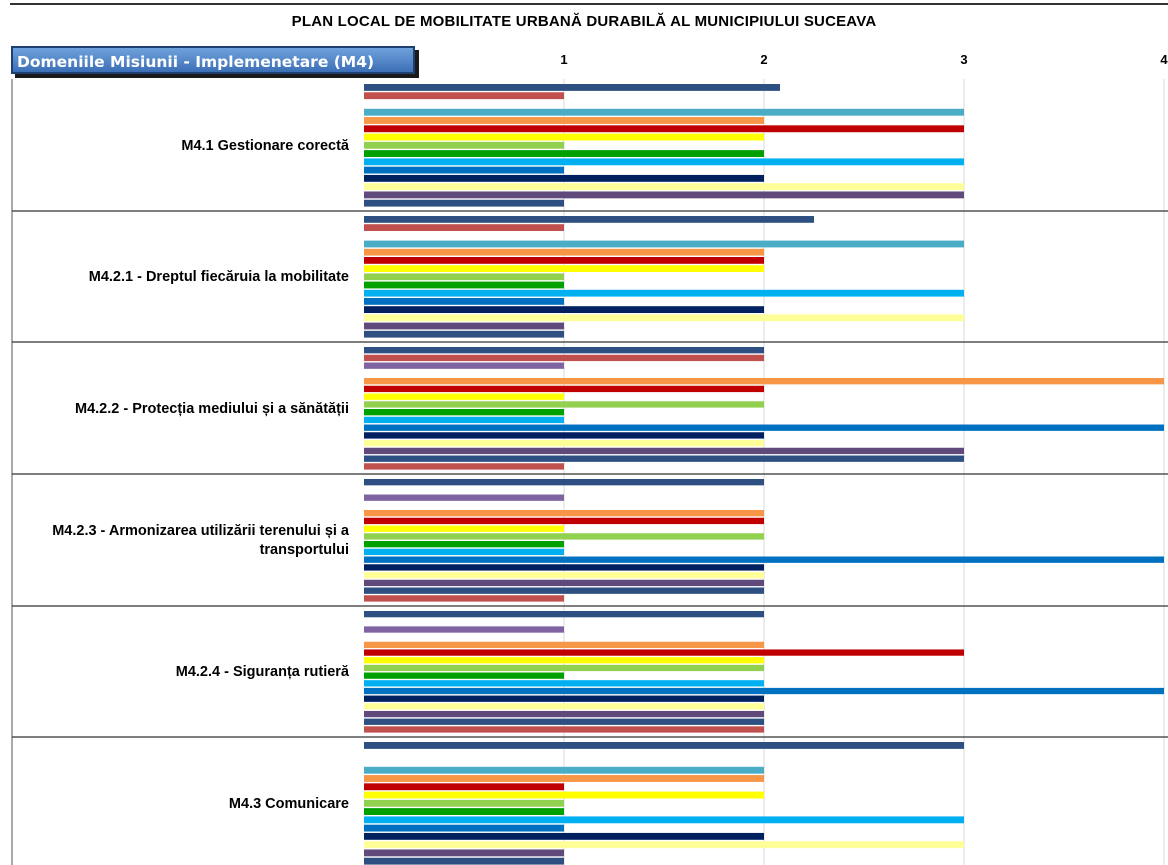 This screenshot has height=865, width=1168. I want to click on x-tick-label: 4, so click(1164, 59).